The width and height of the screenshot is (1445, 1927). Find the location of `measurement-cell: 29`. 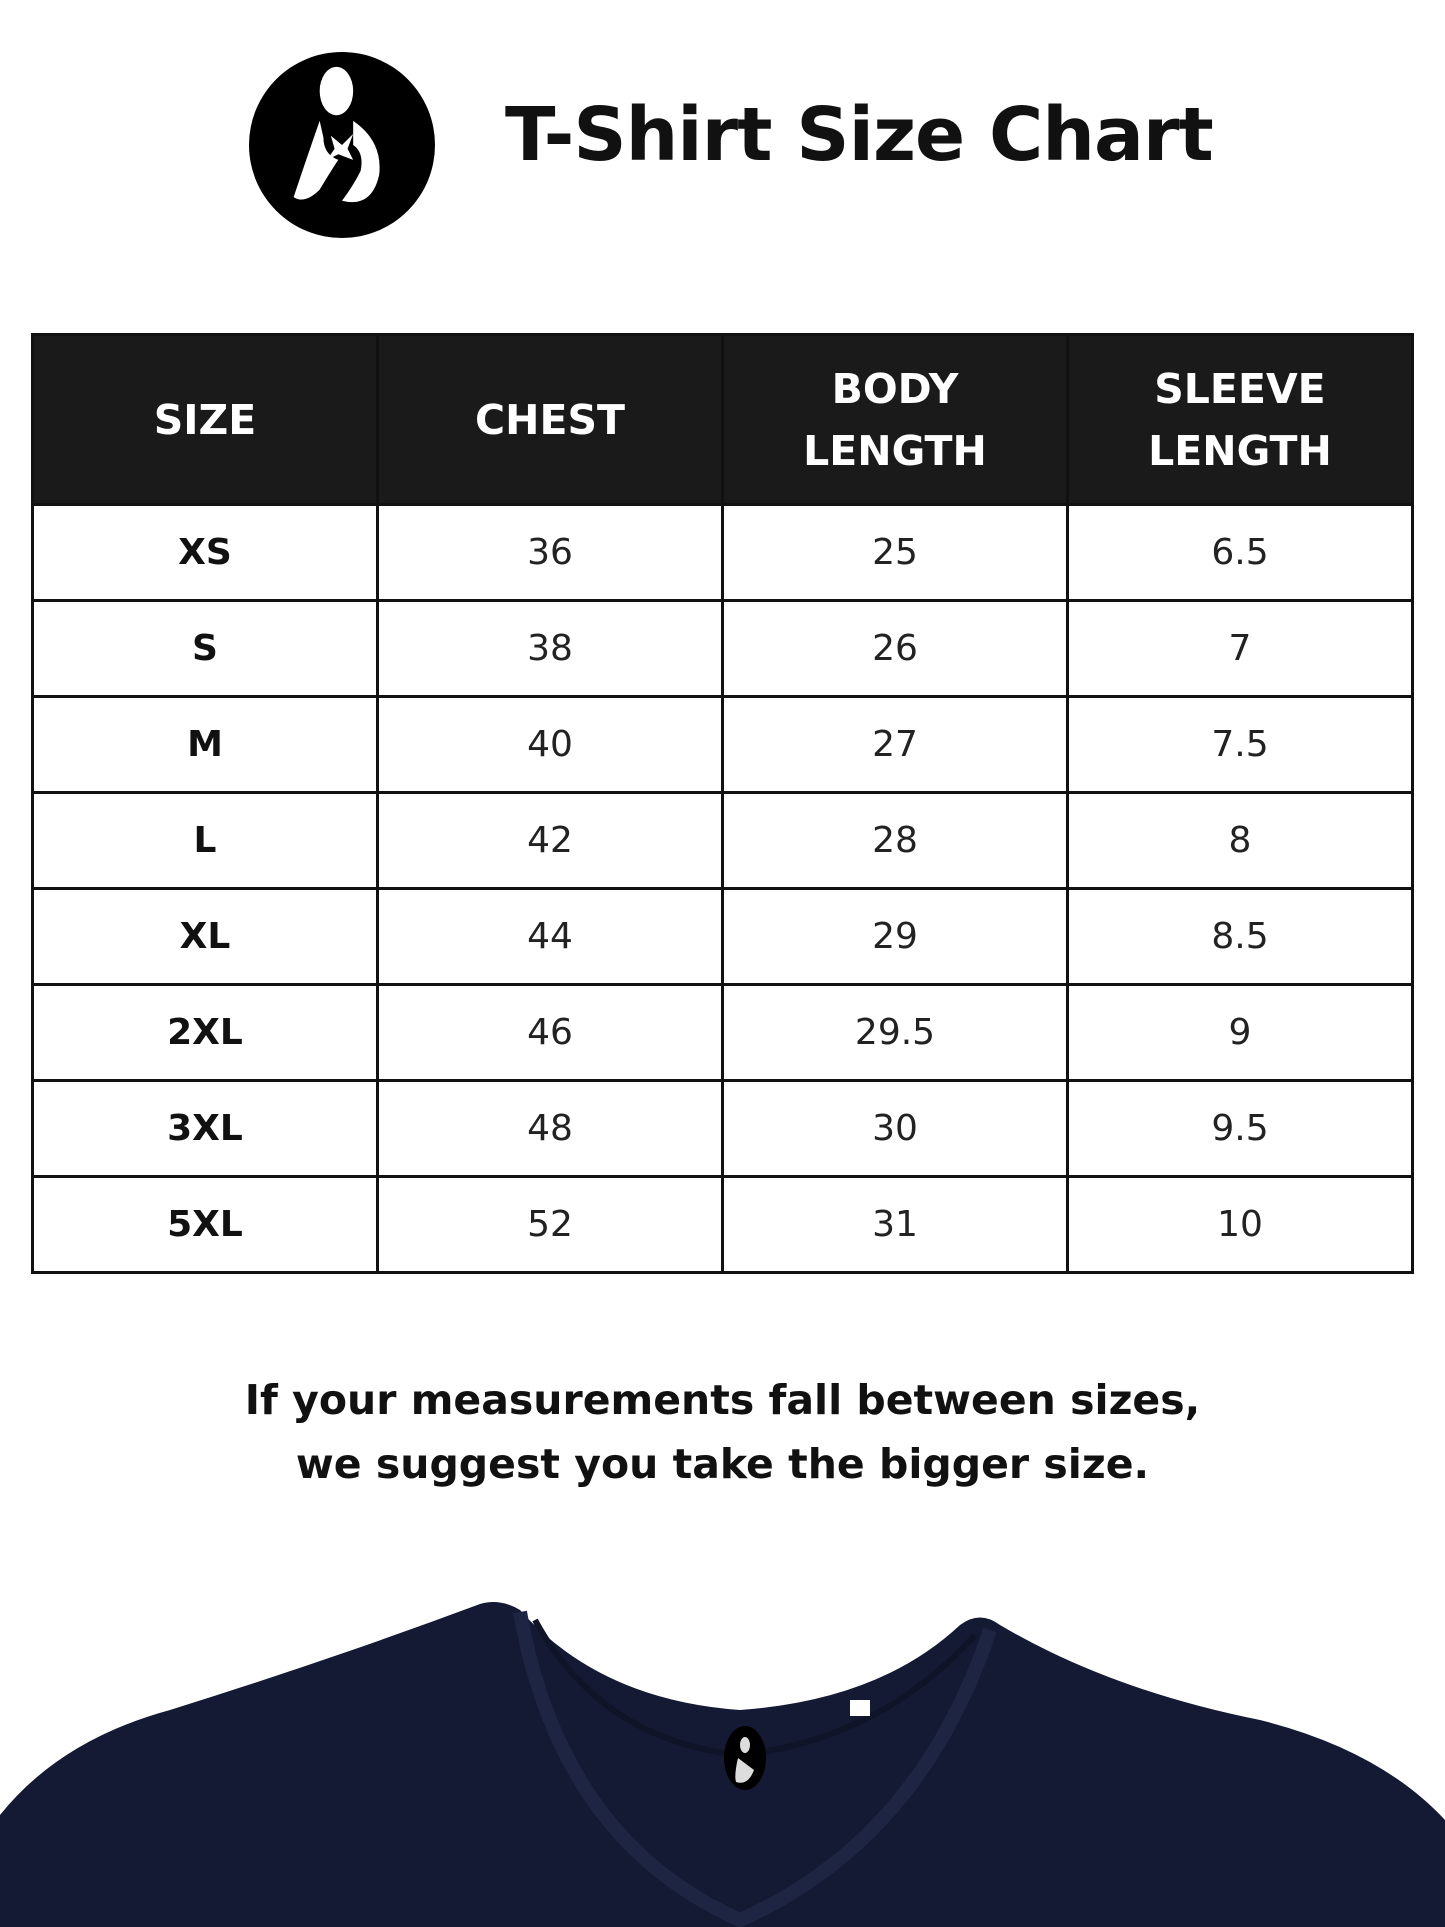

measurement-cell: 29 is located at coordinates (895, 936).